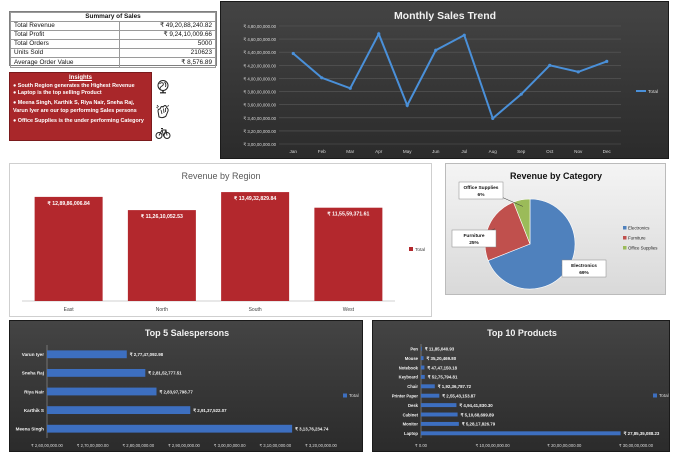 The height and width of the screenshot is (458, 680). What do you see at coordinates (312, 429) in the screenshot?
I see `data-label: ₹ 3,13,76,234.74` at bounding box center [312, 429].